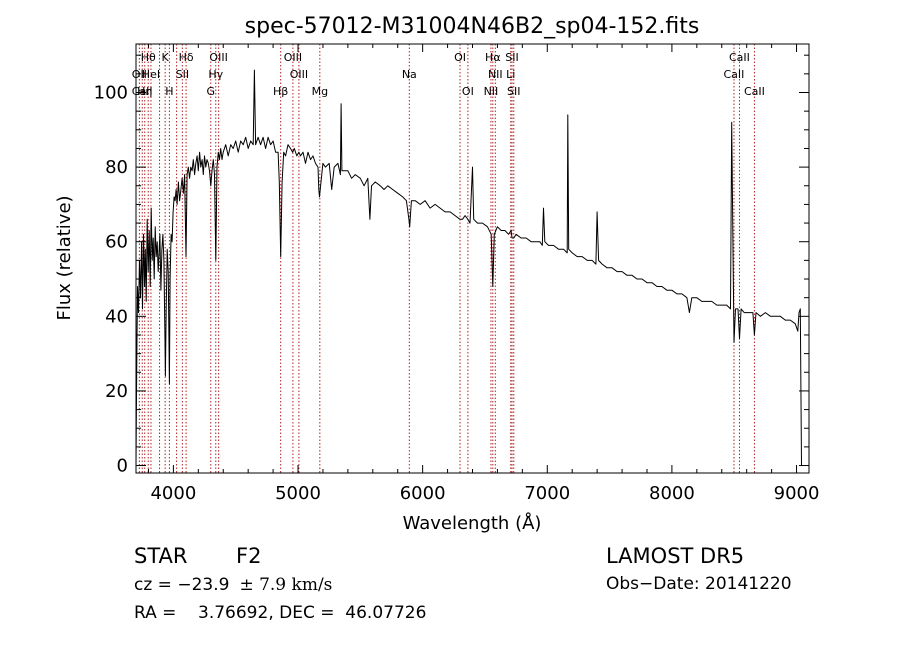 This screenshot has width=900, height=649. What do you see at coordinates (173, 493) in the screenshot?
I see `x-tick-label: 4000` at bounding box center [173, 493].